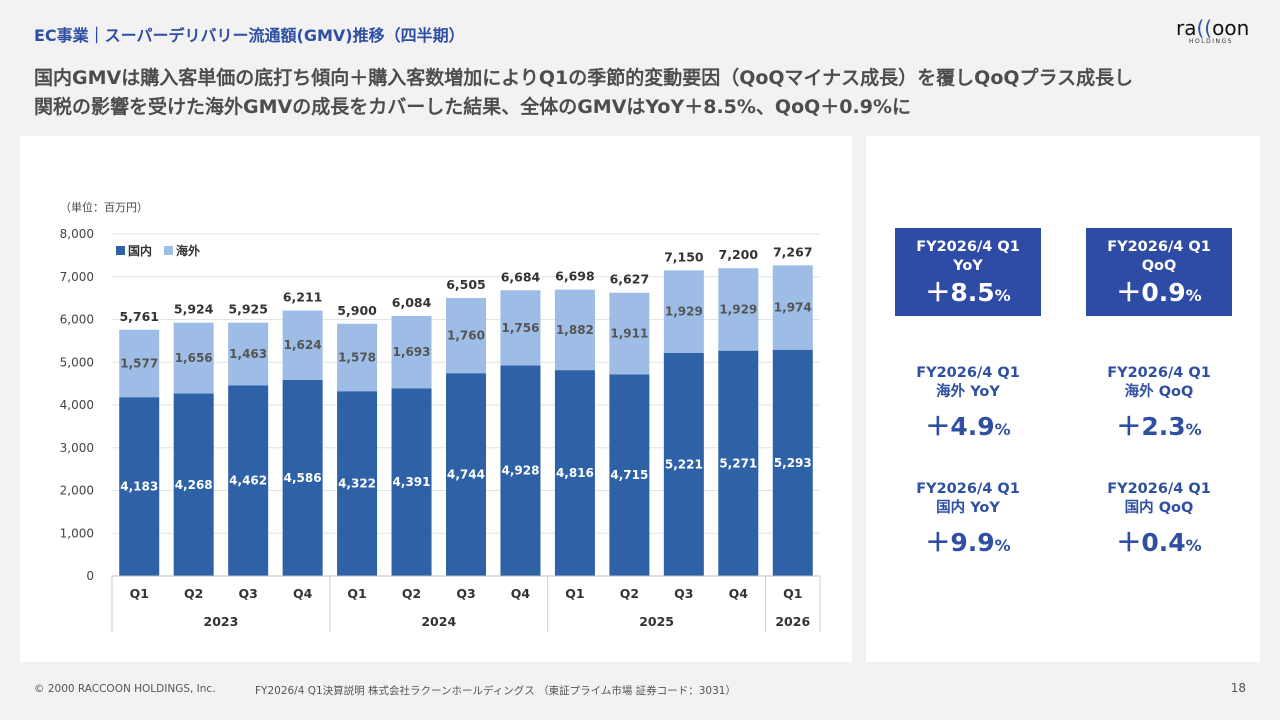  I want to click on kpi-label: FY2026/4 Q1 国内 YoY, so click(968, 498).